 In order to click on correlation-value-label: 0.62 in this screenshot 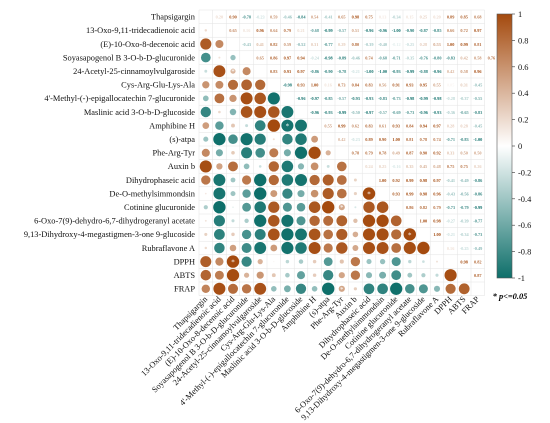, I will do `click(356, 125)`.